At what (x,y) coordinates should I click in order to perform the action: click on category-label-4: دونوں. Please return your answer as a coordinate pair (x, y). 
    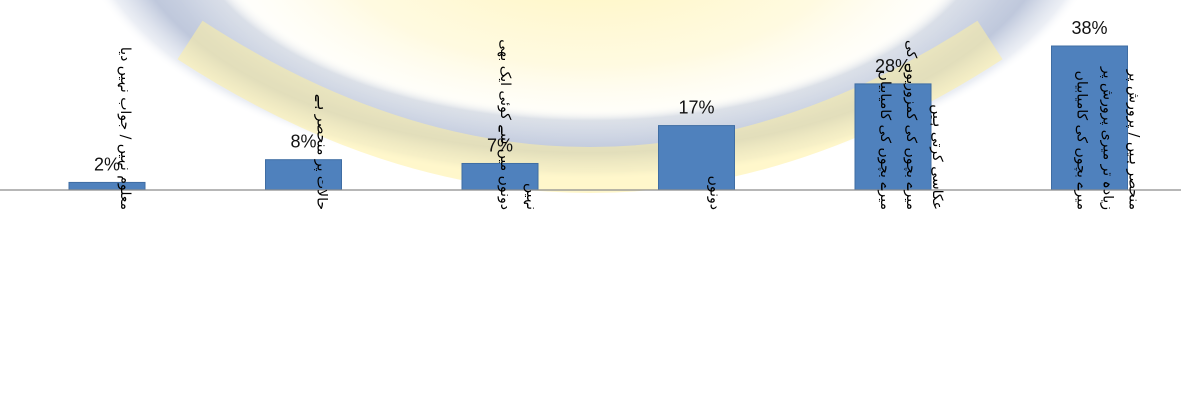
    Looking at the image, I should click on (715, 193).